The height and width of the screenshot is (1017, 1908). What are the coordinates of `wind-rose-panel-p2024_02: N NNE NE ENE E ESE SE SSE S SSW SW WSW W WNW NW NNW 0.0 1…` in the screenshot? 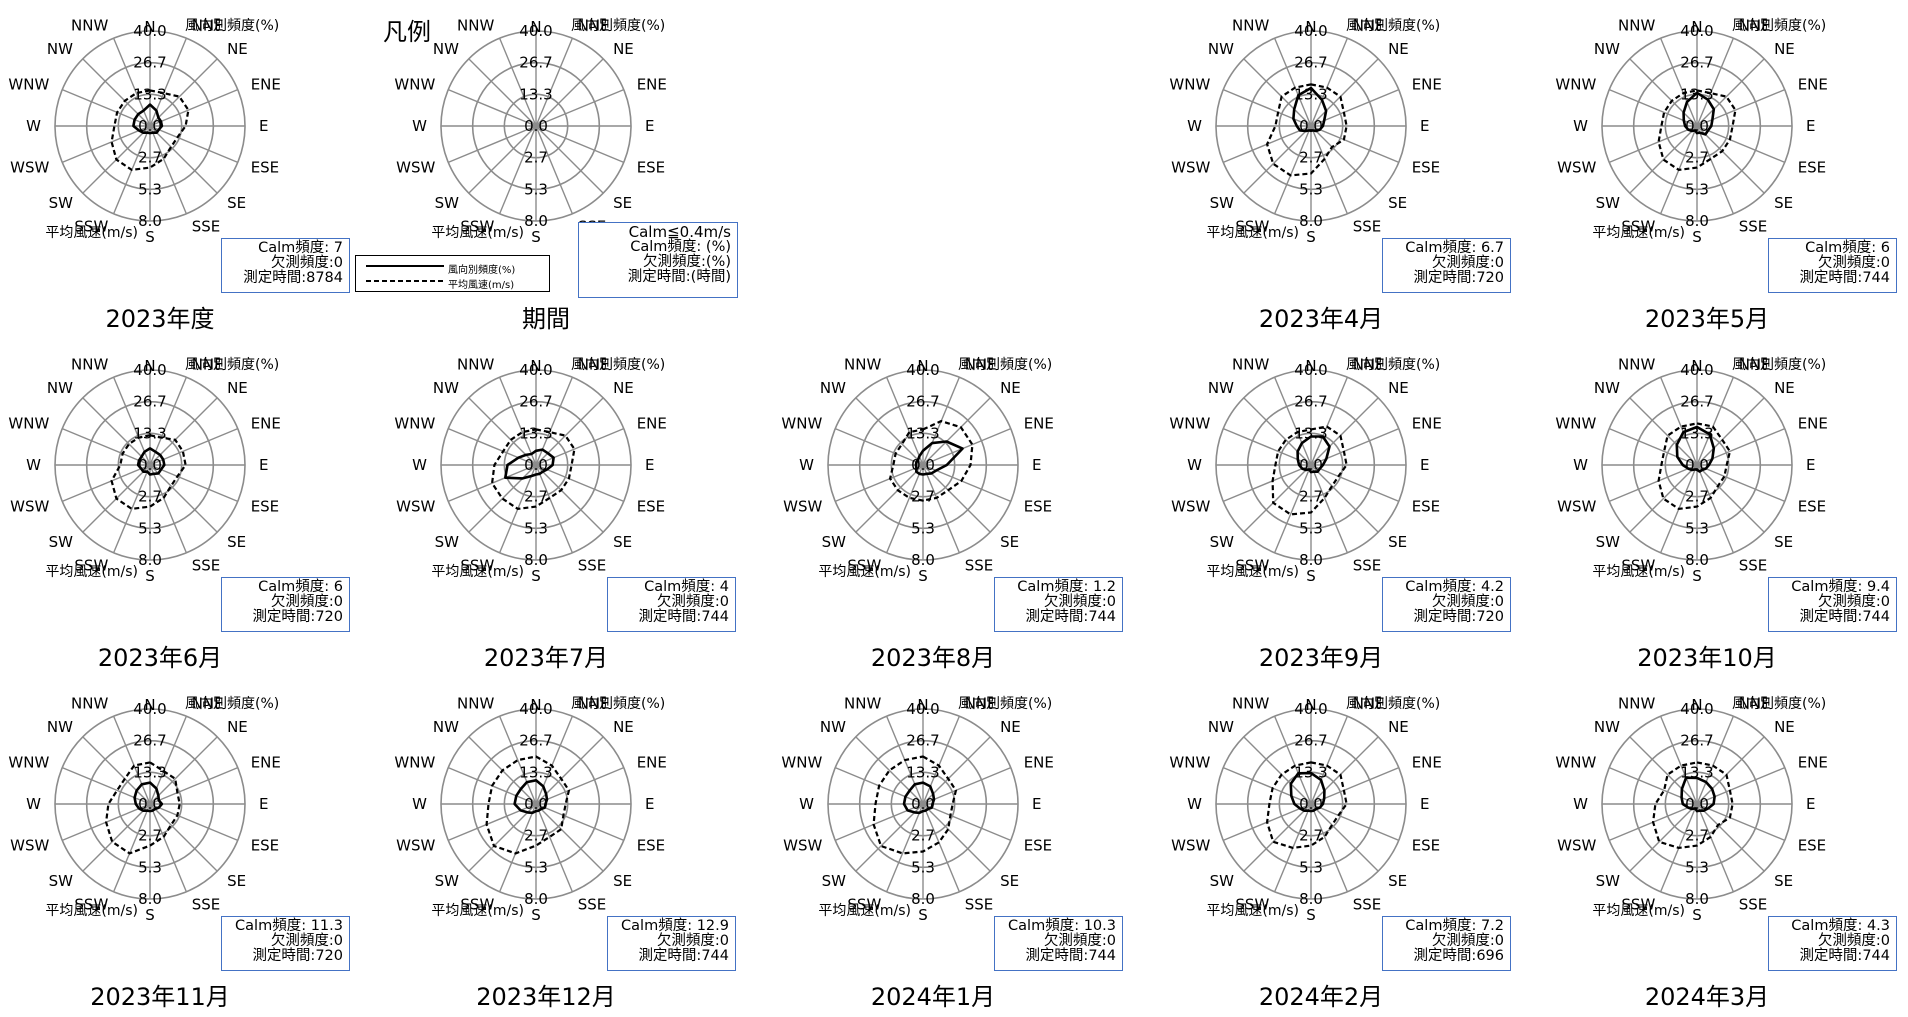 It's located at (1354, 847).